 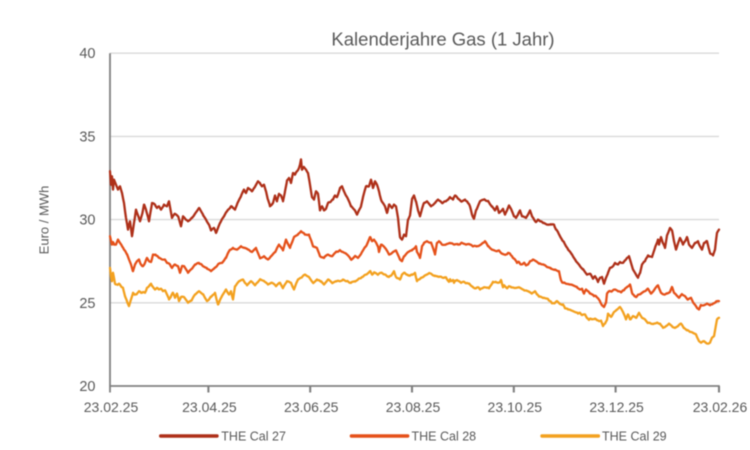 What do you see at coordinates (311, 407) in the screenshot?
I see `svg-text: 23.06.25` at bounding box center [311, 407].